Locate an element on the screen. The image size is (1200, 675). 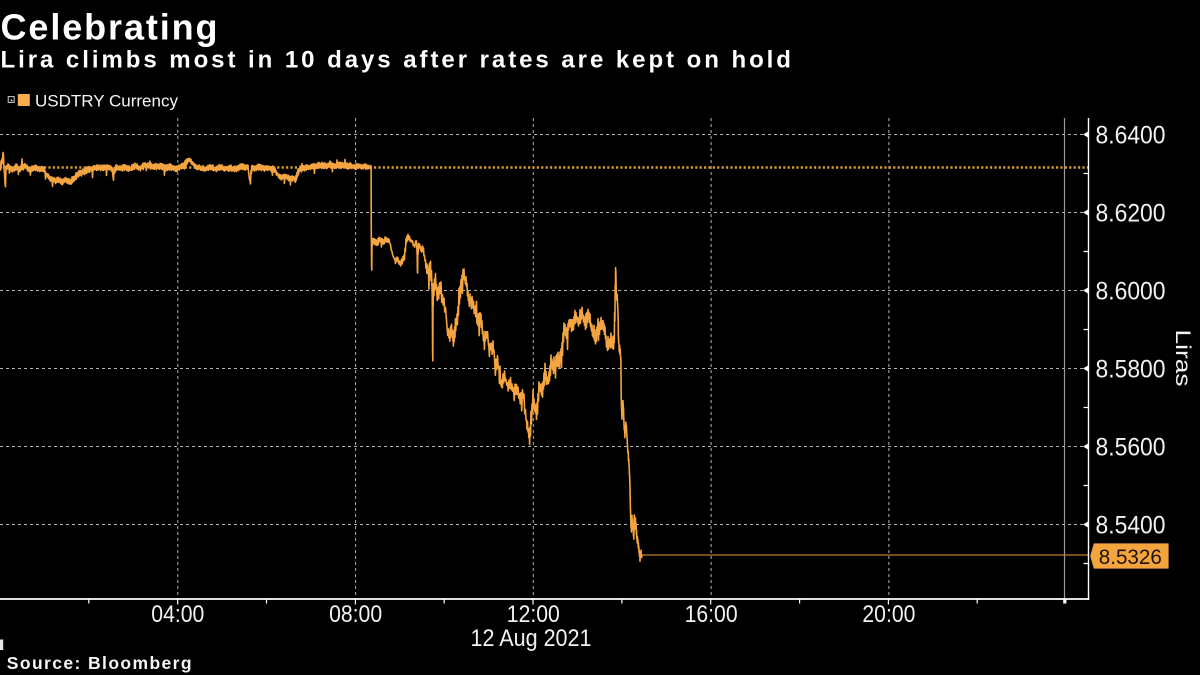
svg-text: Celebrating is located at coordinates (110, 27).